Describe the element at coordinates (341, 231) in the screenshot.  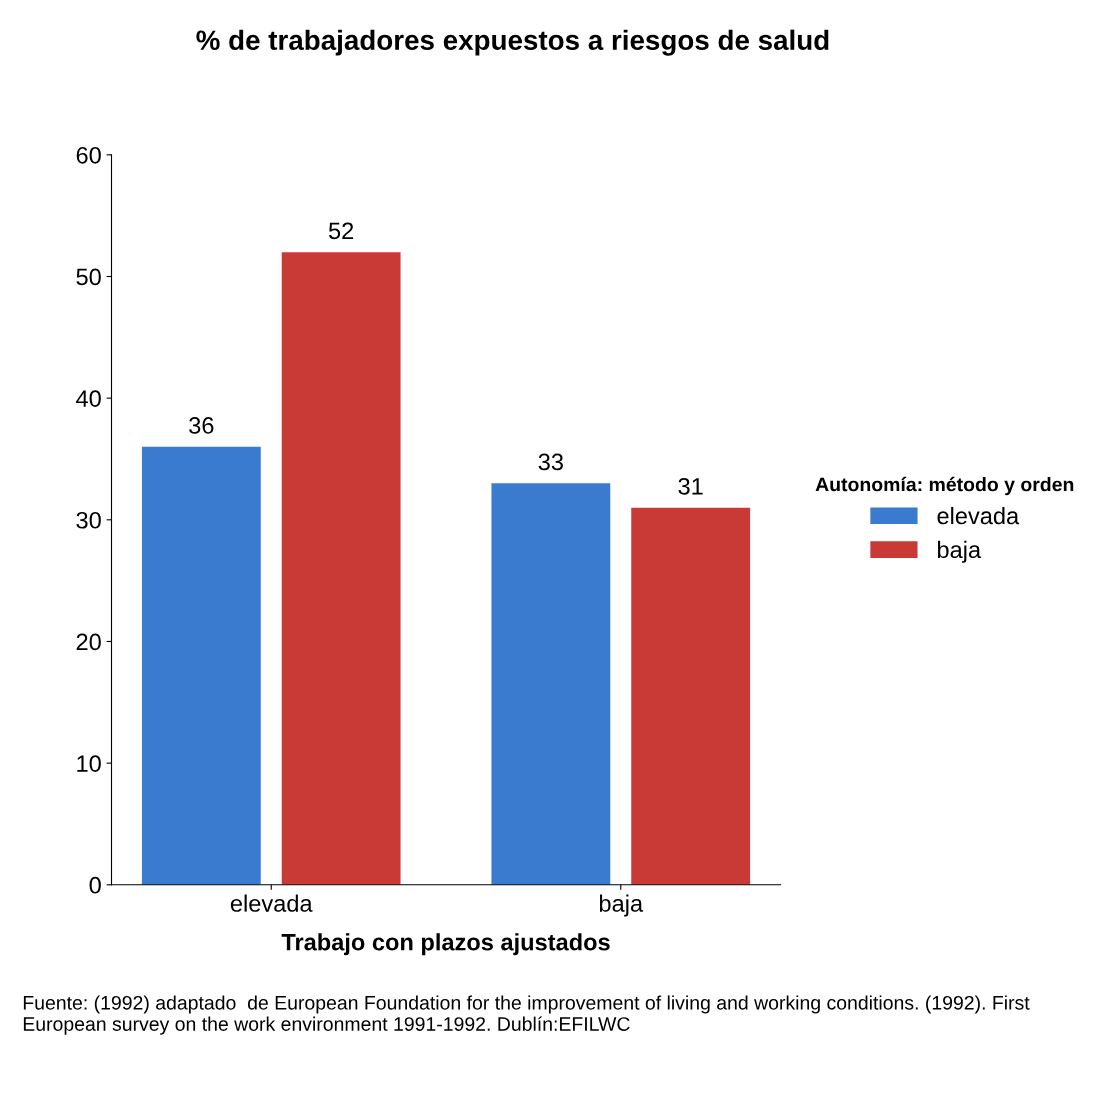
I see `data-label: 52` at that location.